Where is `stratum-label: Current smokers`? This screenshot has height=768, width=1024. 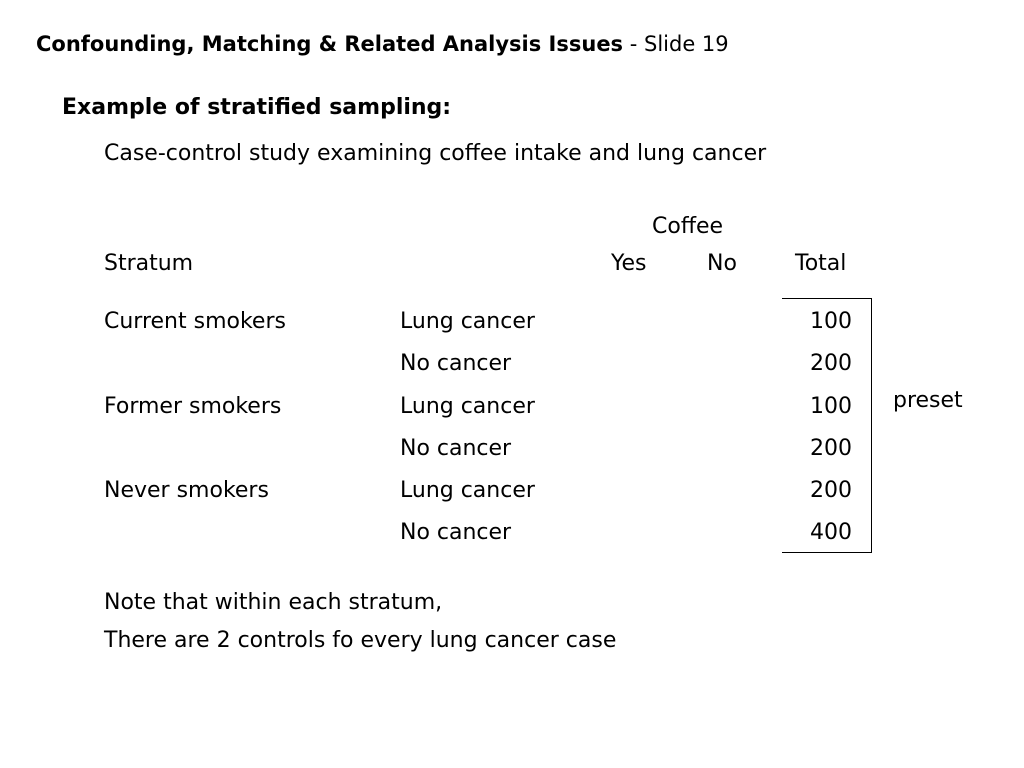
stratum-label: Current smokers is located at coordinates (195, 321).